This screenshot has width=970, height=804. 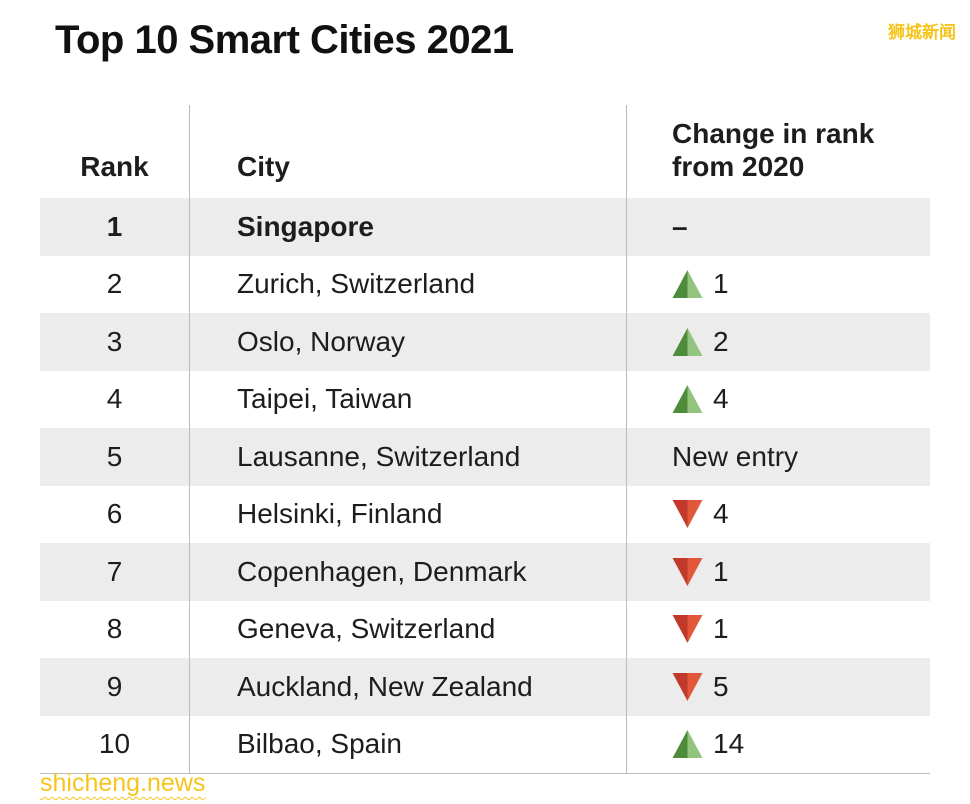 What do you see at coordinates (721, 341) in the screenshot?
I see `change-value: 2` at bounding box center [721, 341].